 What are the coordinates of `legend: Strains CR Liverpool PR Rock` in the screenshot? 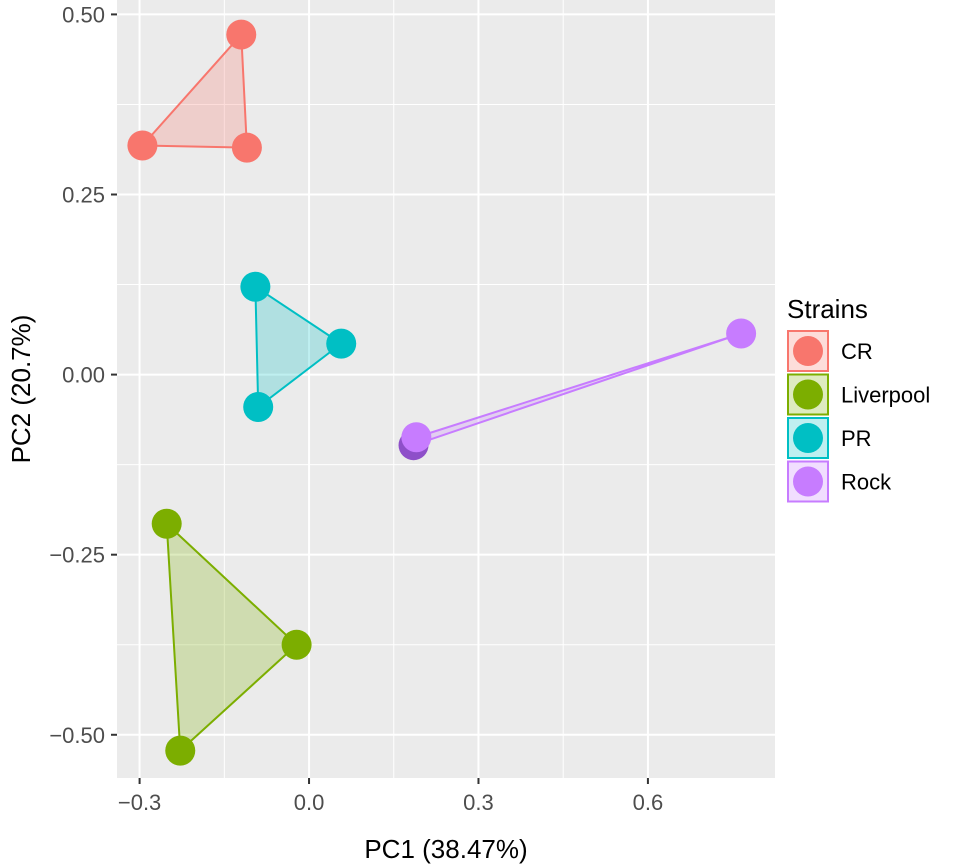 It's located at (858, 398).